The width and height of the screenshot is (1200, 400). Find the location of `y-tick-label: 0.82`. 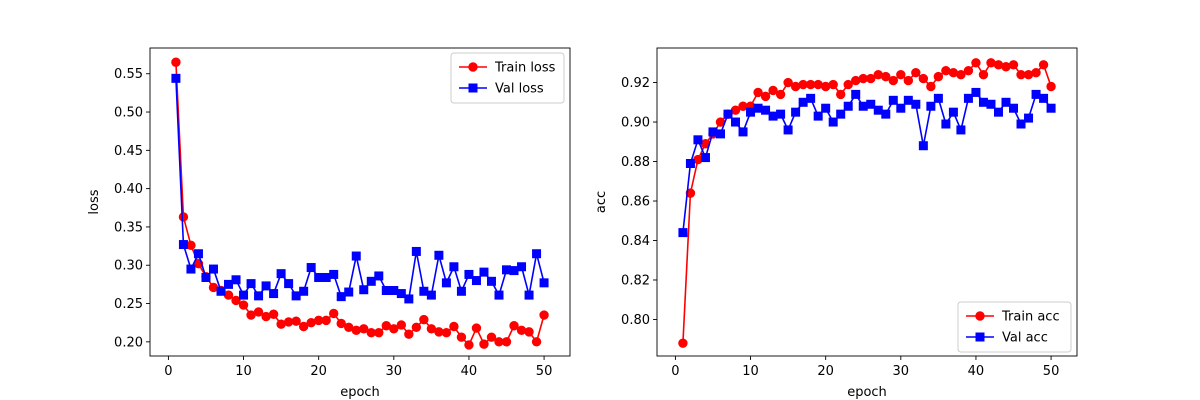

y-tick-label: 0.82 is located at coordinates (635, 280).